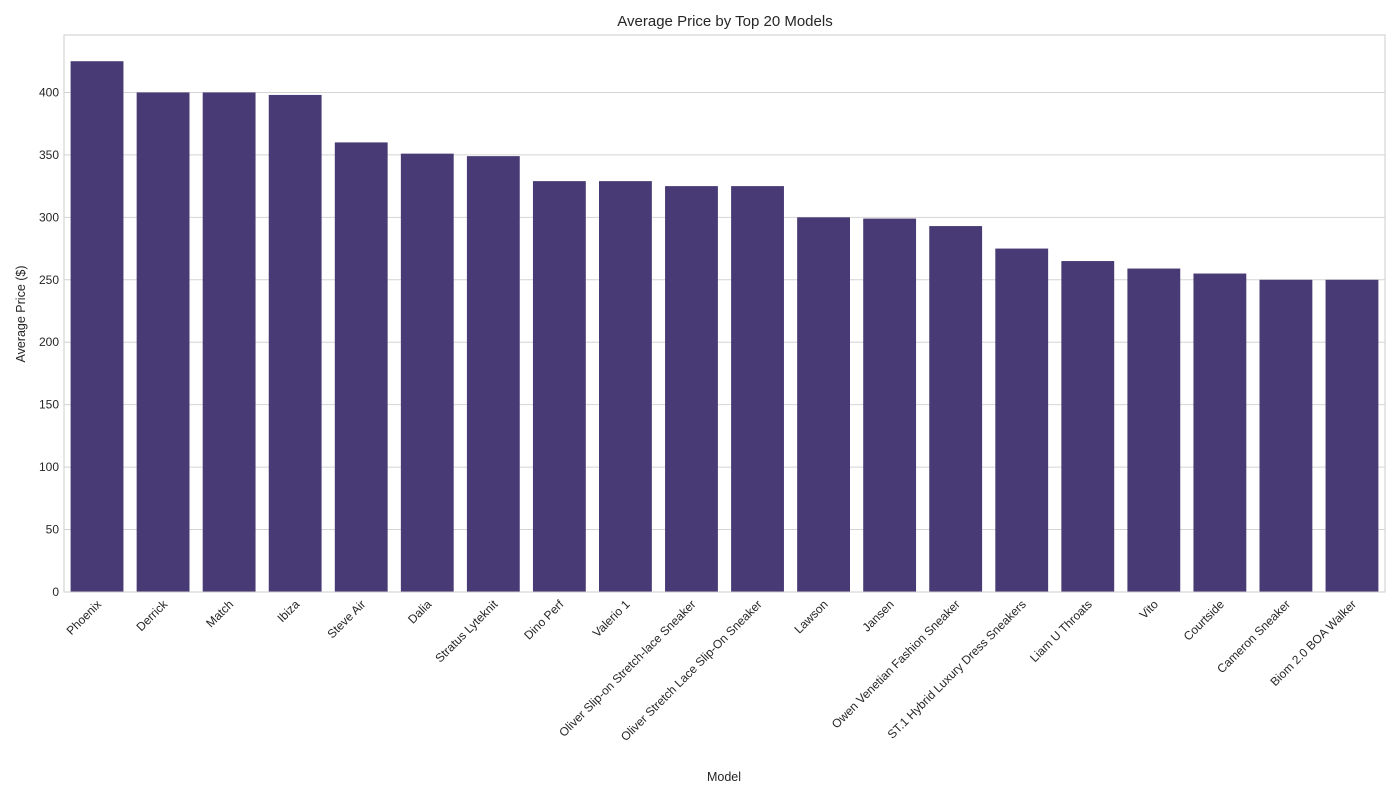  What do you see at coordinates (811, 616) in the screenshot?
I see `x-tick-label: Lawson` at bounding box center [811, 616].